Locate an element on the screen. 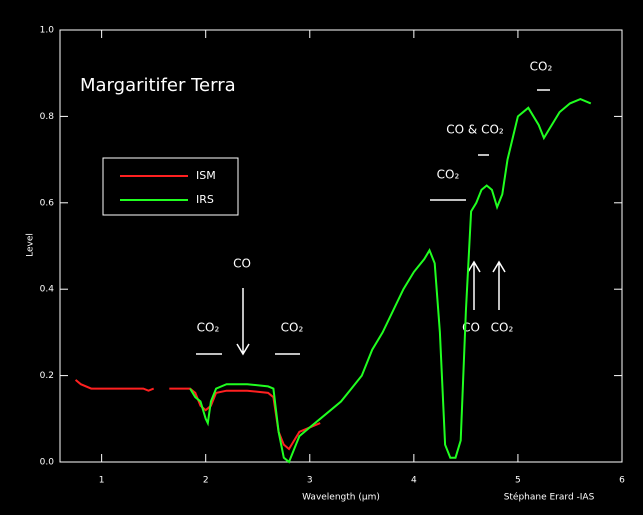 The height and width of the screenshot is (515, 643). series-line is located at coordinates (197, 415).